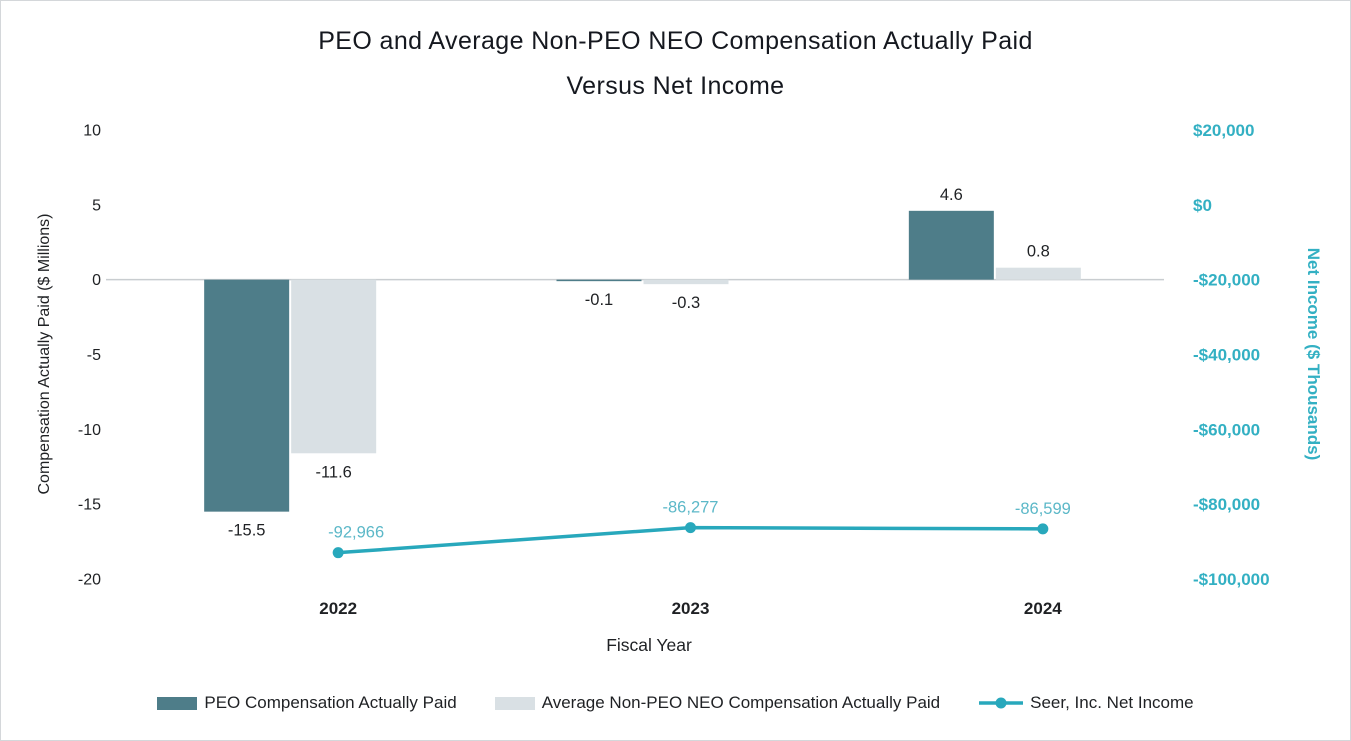 The image size is (1351, 741). I want to click on net-income-series-swatch, so click(1001, 703).